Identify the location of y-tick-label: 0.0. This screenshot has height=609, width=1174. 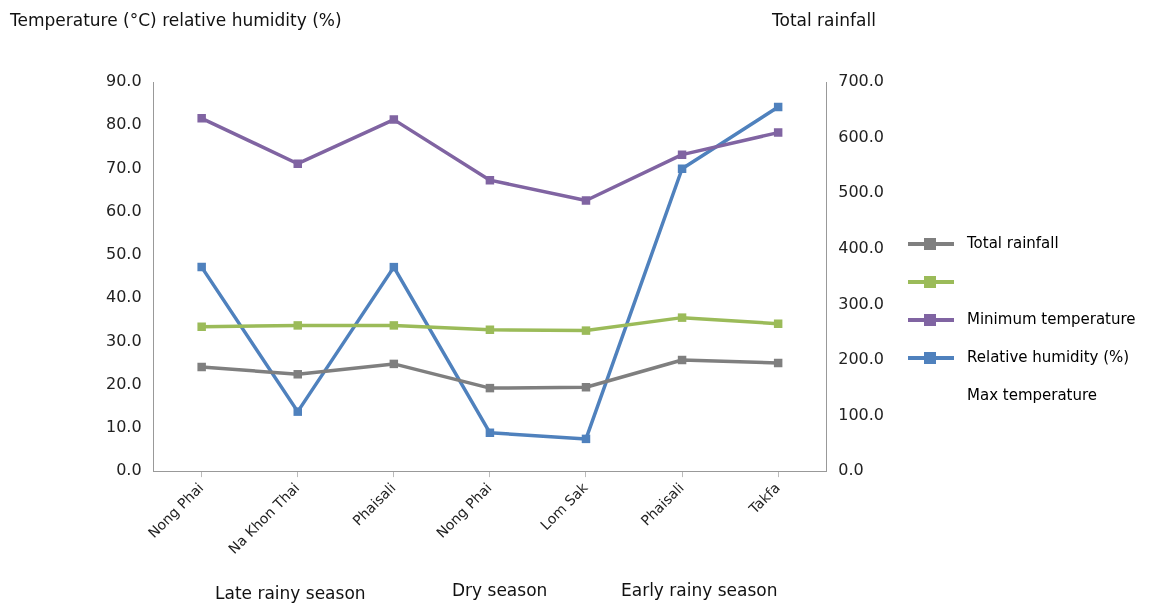
(129, 470).